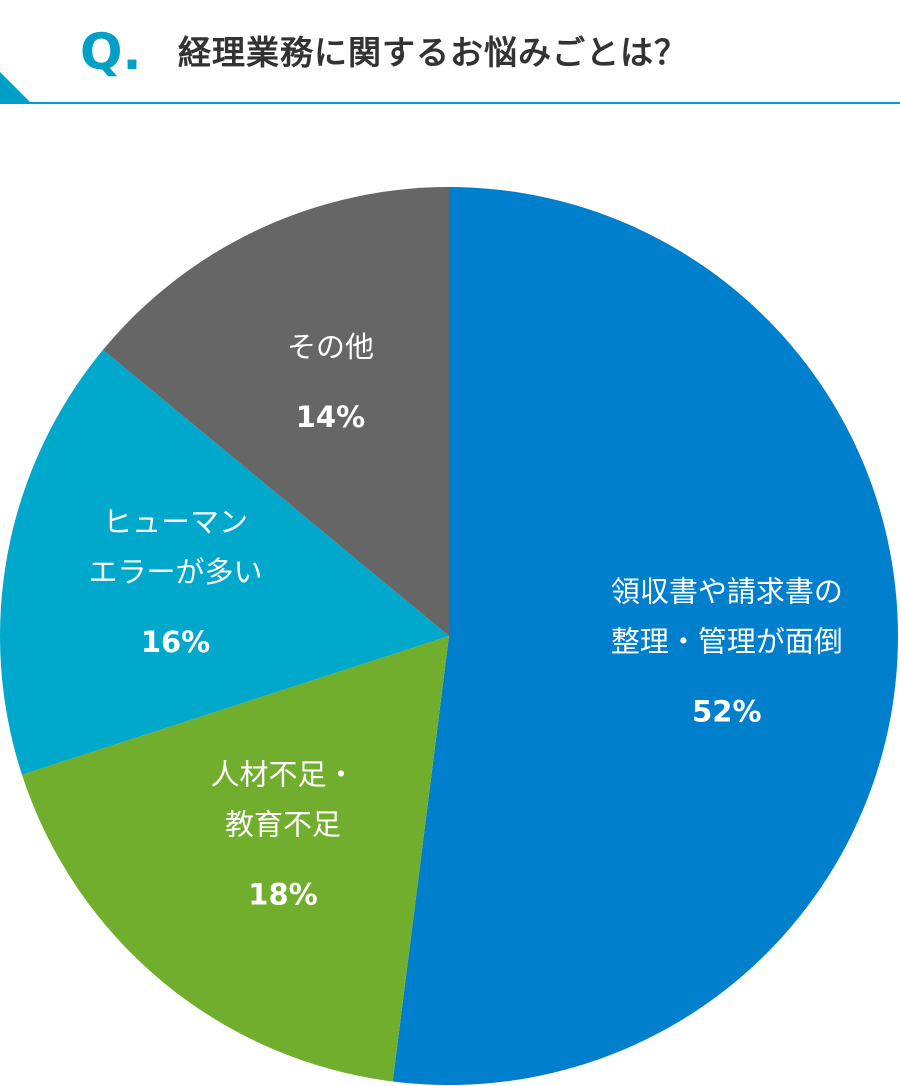 This screenshot has height=1086, width=900. Describe the element at coordinates (175, 522) in the screenshot. I see `slice-3-label-line-1: ヒューマン` at that location.